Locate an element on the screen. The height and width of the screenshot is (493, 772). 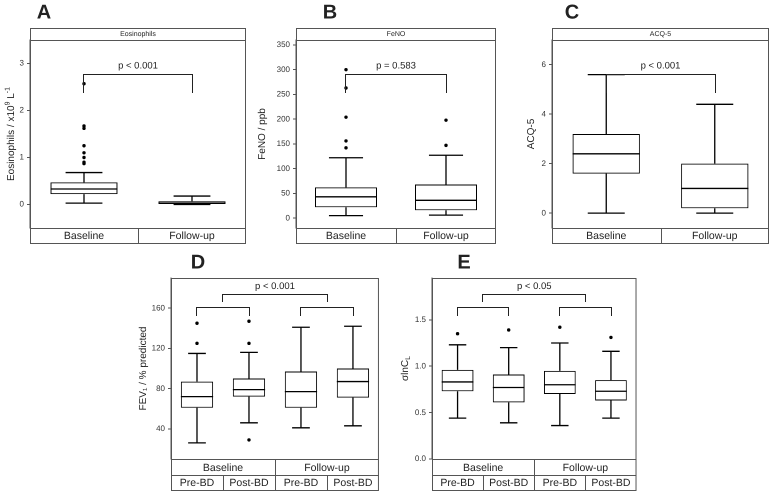
y-tick-label: 200 is located at coordinates (283, 119).